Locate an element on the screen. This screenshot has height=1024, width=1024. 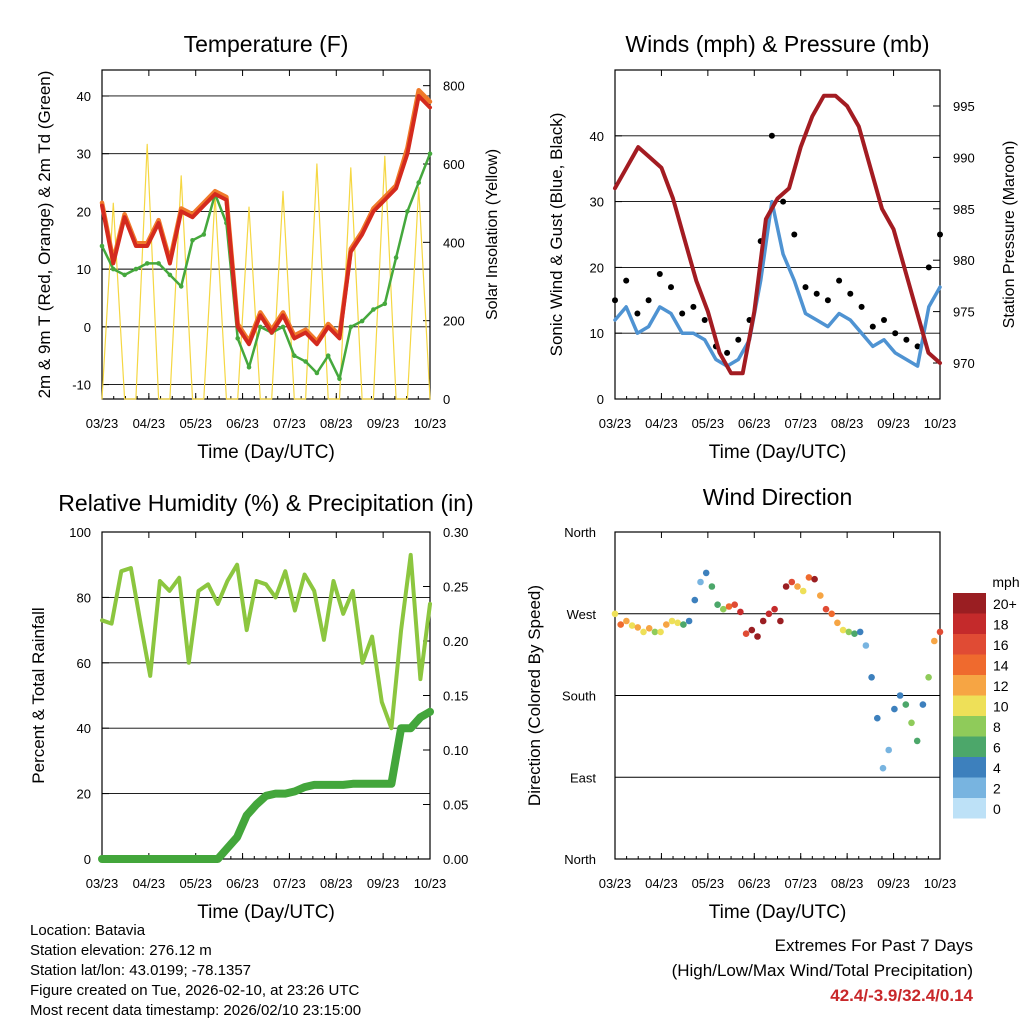
chart-title: Temperature (F) is located at coordinates (266, 44).